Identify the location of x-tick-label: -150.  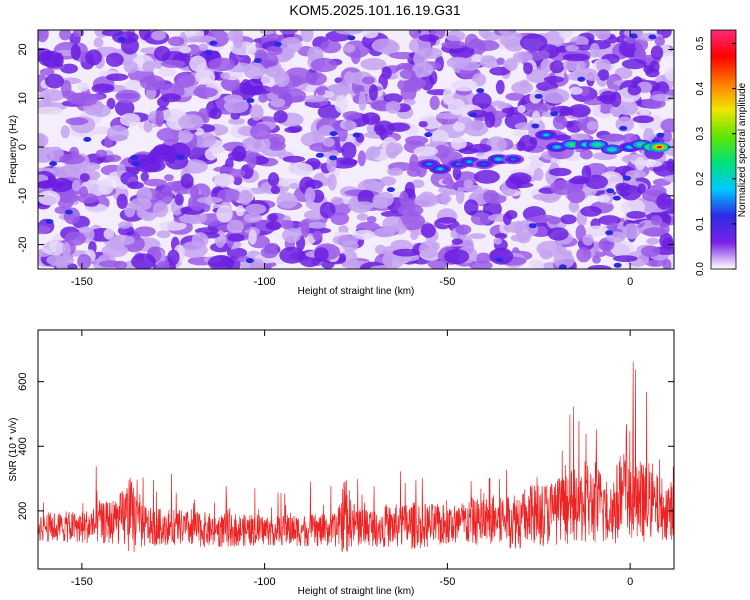
(82, 582).